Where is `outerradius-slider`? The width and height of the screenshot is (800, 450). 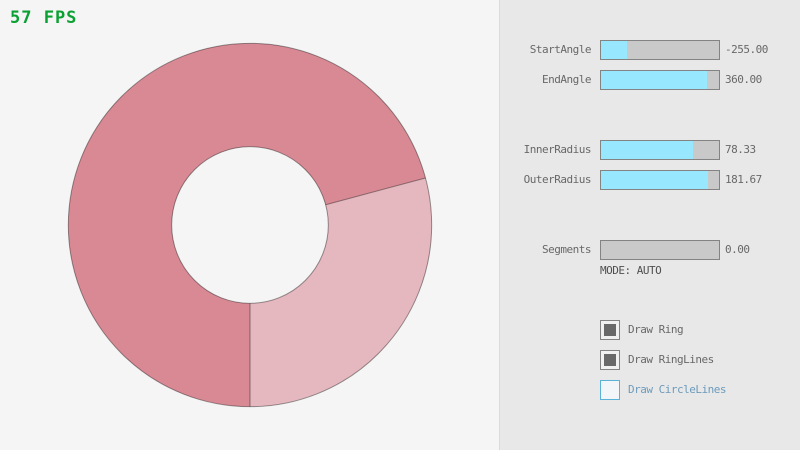 outerradius-slider is located at coordinates (660, 180).